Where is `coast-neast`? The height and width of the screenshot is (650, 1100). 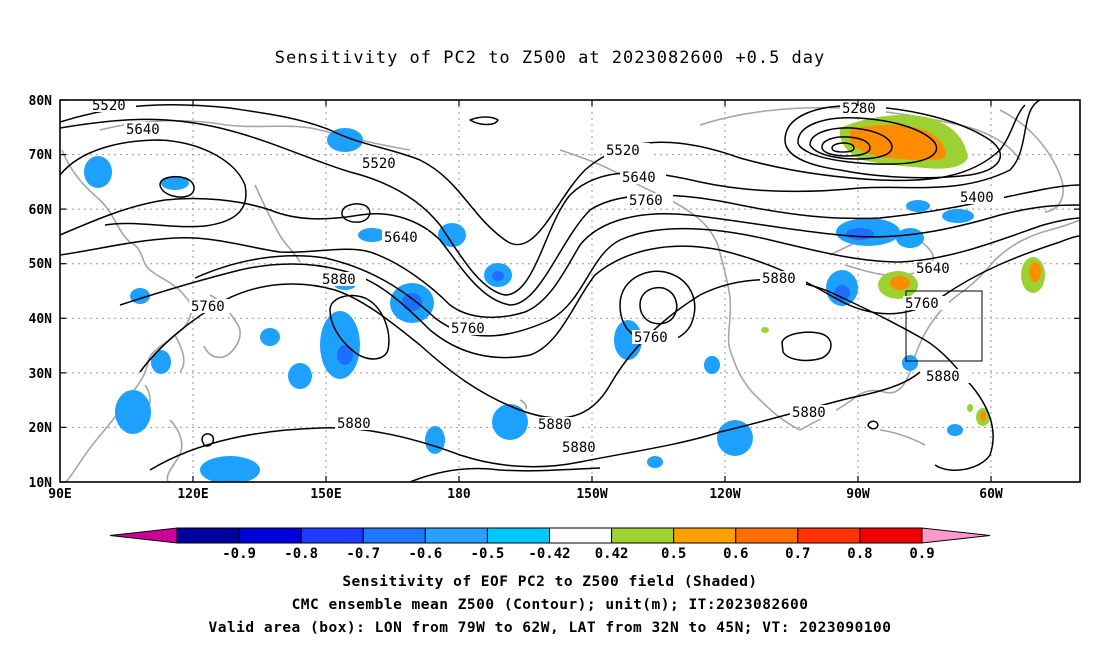
coast-neast is located at coordinates (994, 296).